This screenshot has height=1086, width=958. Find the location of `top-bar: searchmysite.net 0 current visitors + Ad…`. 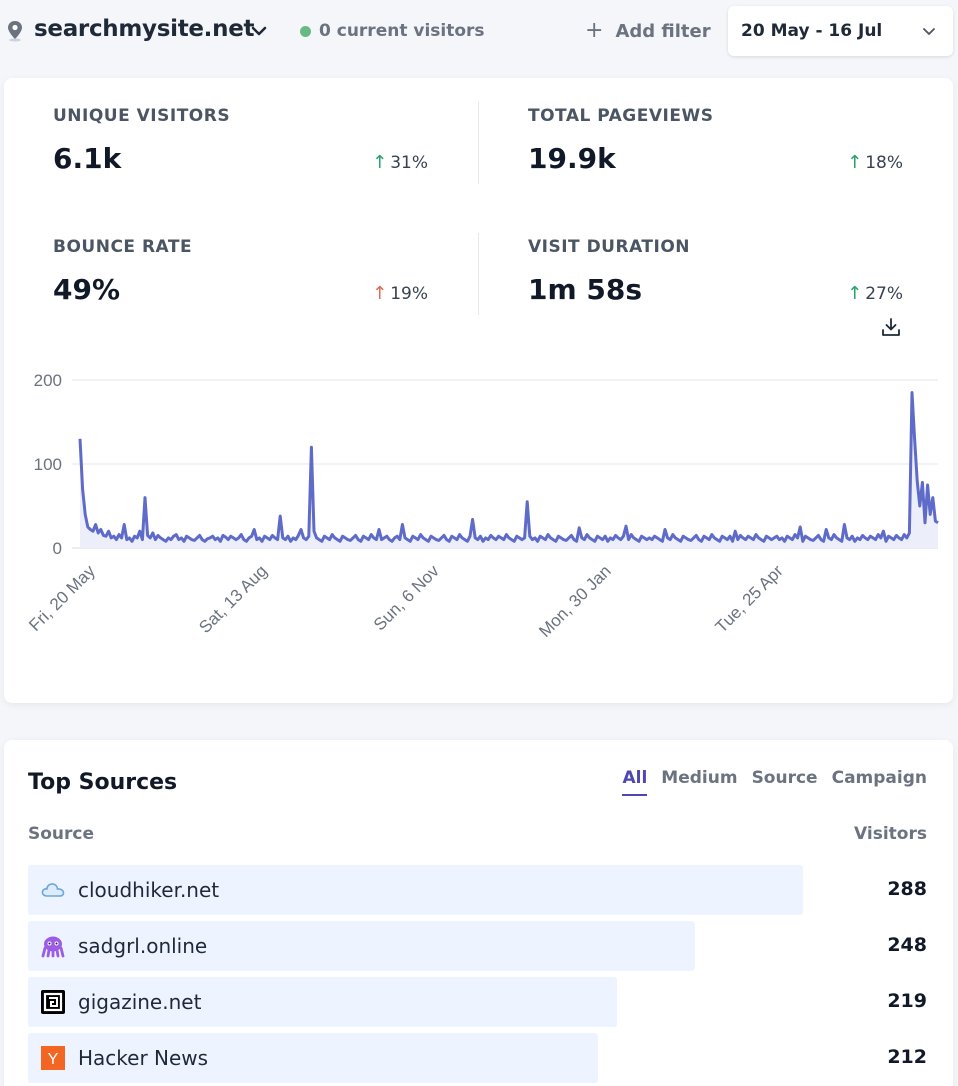

top-bar: searchmysite.net 0 current visitors + Ad… is located at coordinates (479, 31).